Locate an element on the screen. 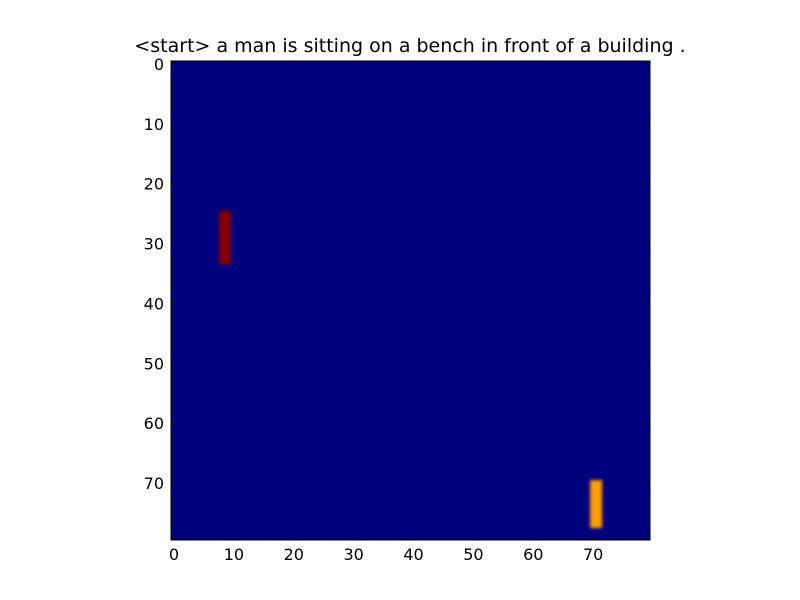 This screenshot has width=800, height=600. x-tick-label: 20 is located at coordinates (294, 554).